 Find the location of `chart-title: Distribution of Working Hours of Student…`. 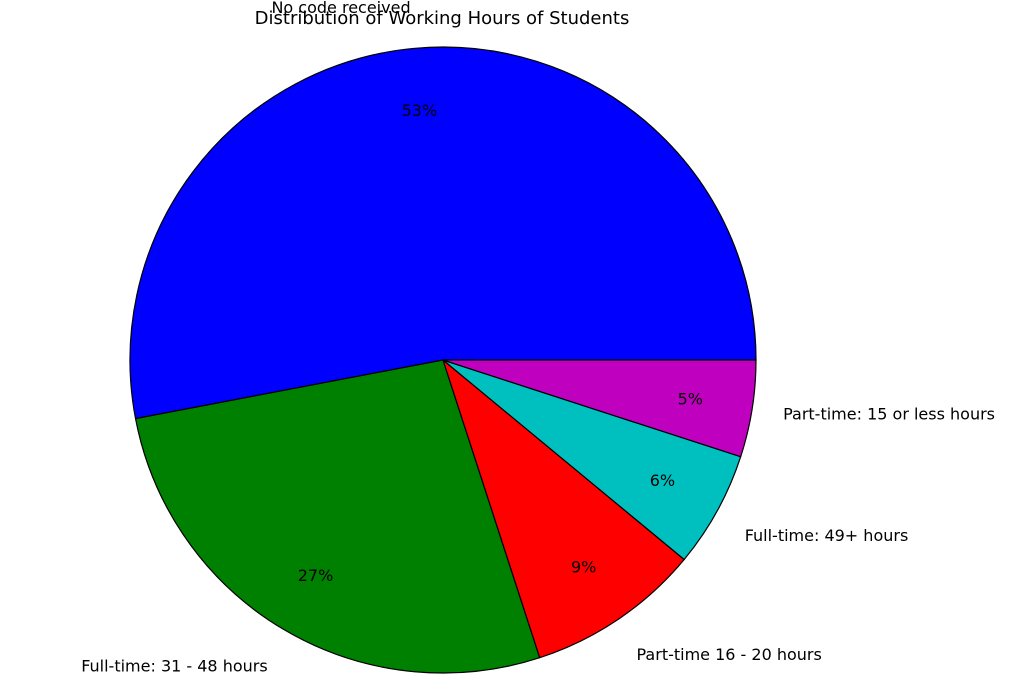

chart-title: Distribution of Working Hours of Student… is located at coordinates (442, 18).